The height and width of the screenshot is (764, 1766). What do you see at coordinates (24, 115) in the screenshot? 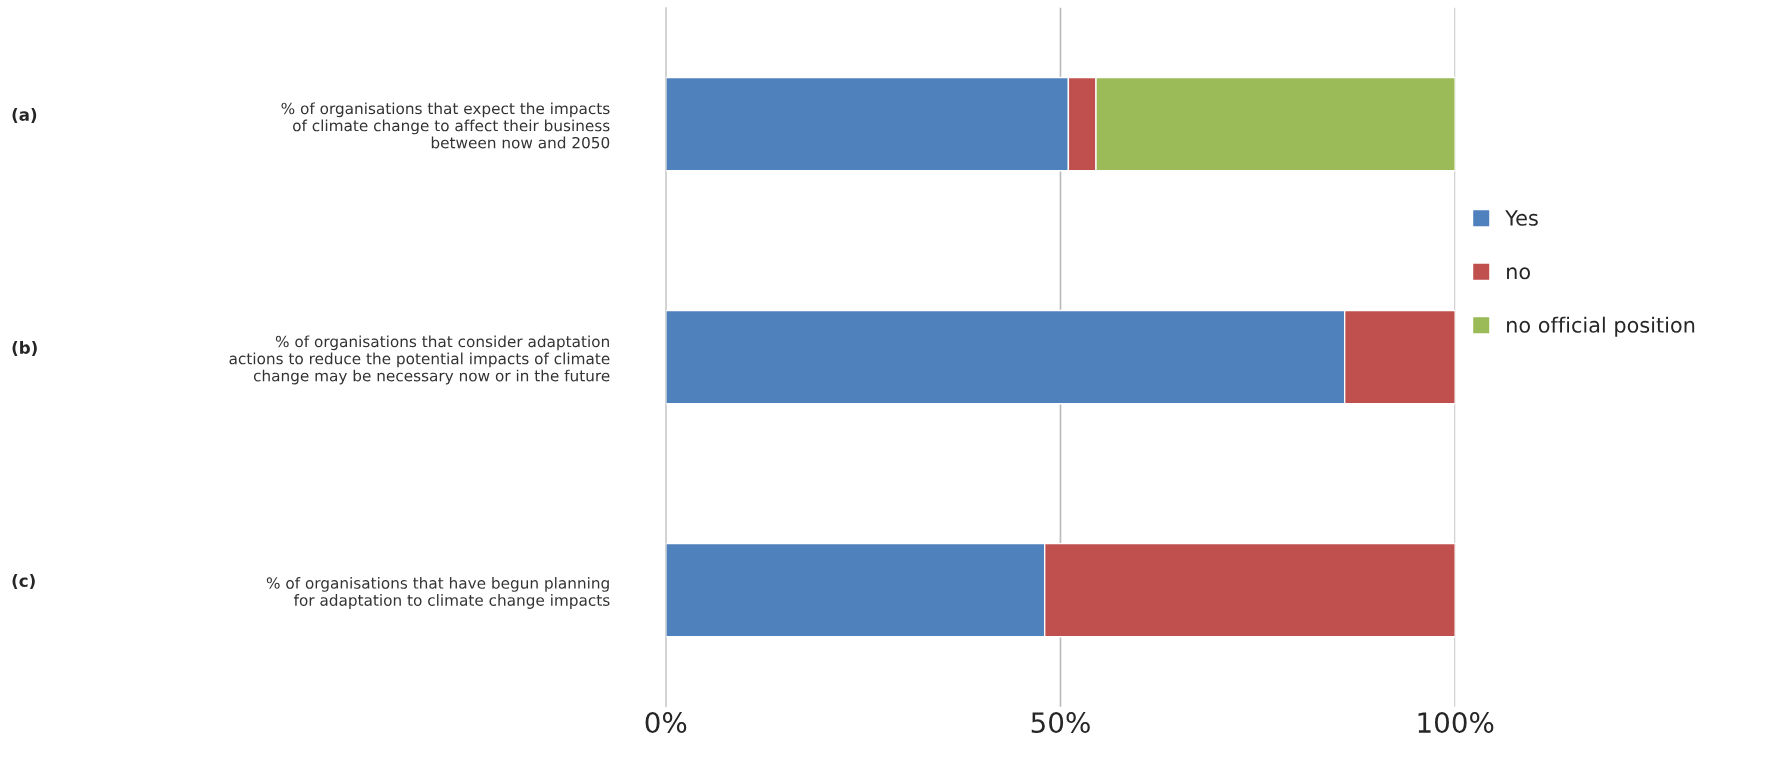
I see `text: (a)` at bounding box center [24, 115].